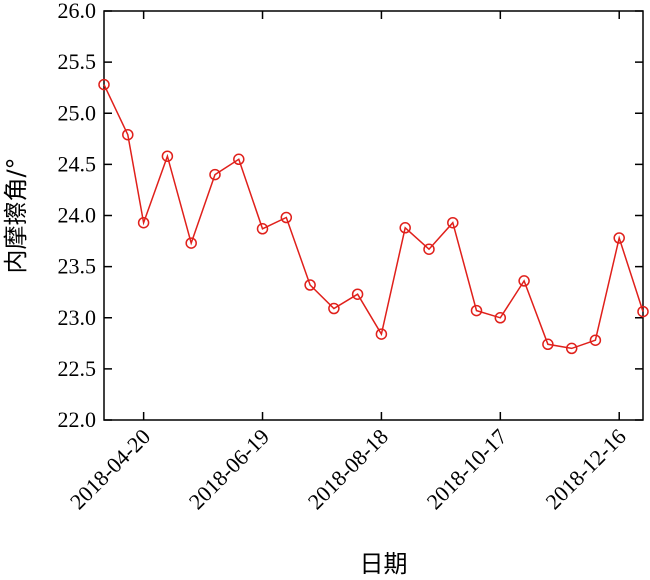  I want to click on x-tick-label: 2018-04-20, so click(110, 469).